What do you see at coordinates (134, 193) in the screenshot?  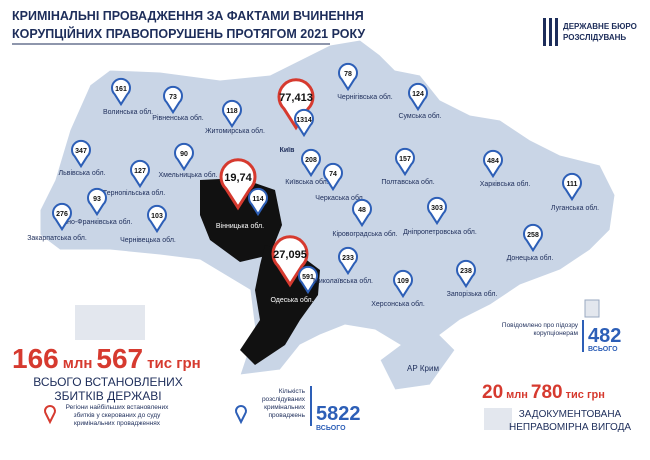 I see `region-label: Тернопільська обл.` at bounding box center [134, 193].